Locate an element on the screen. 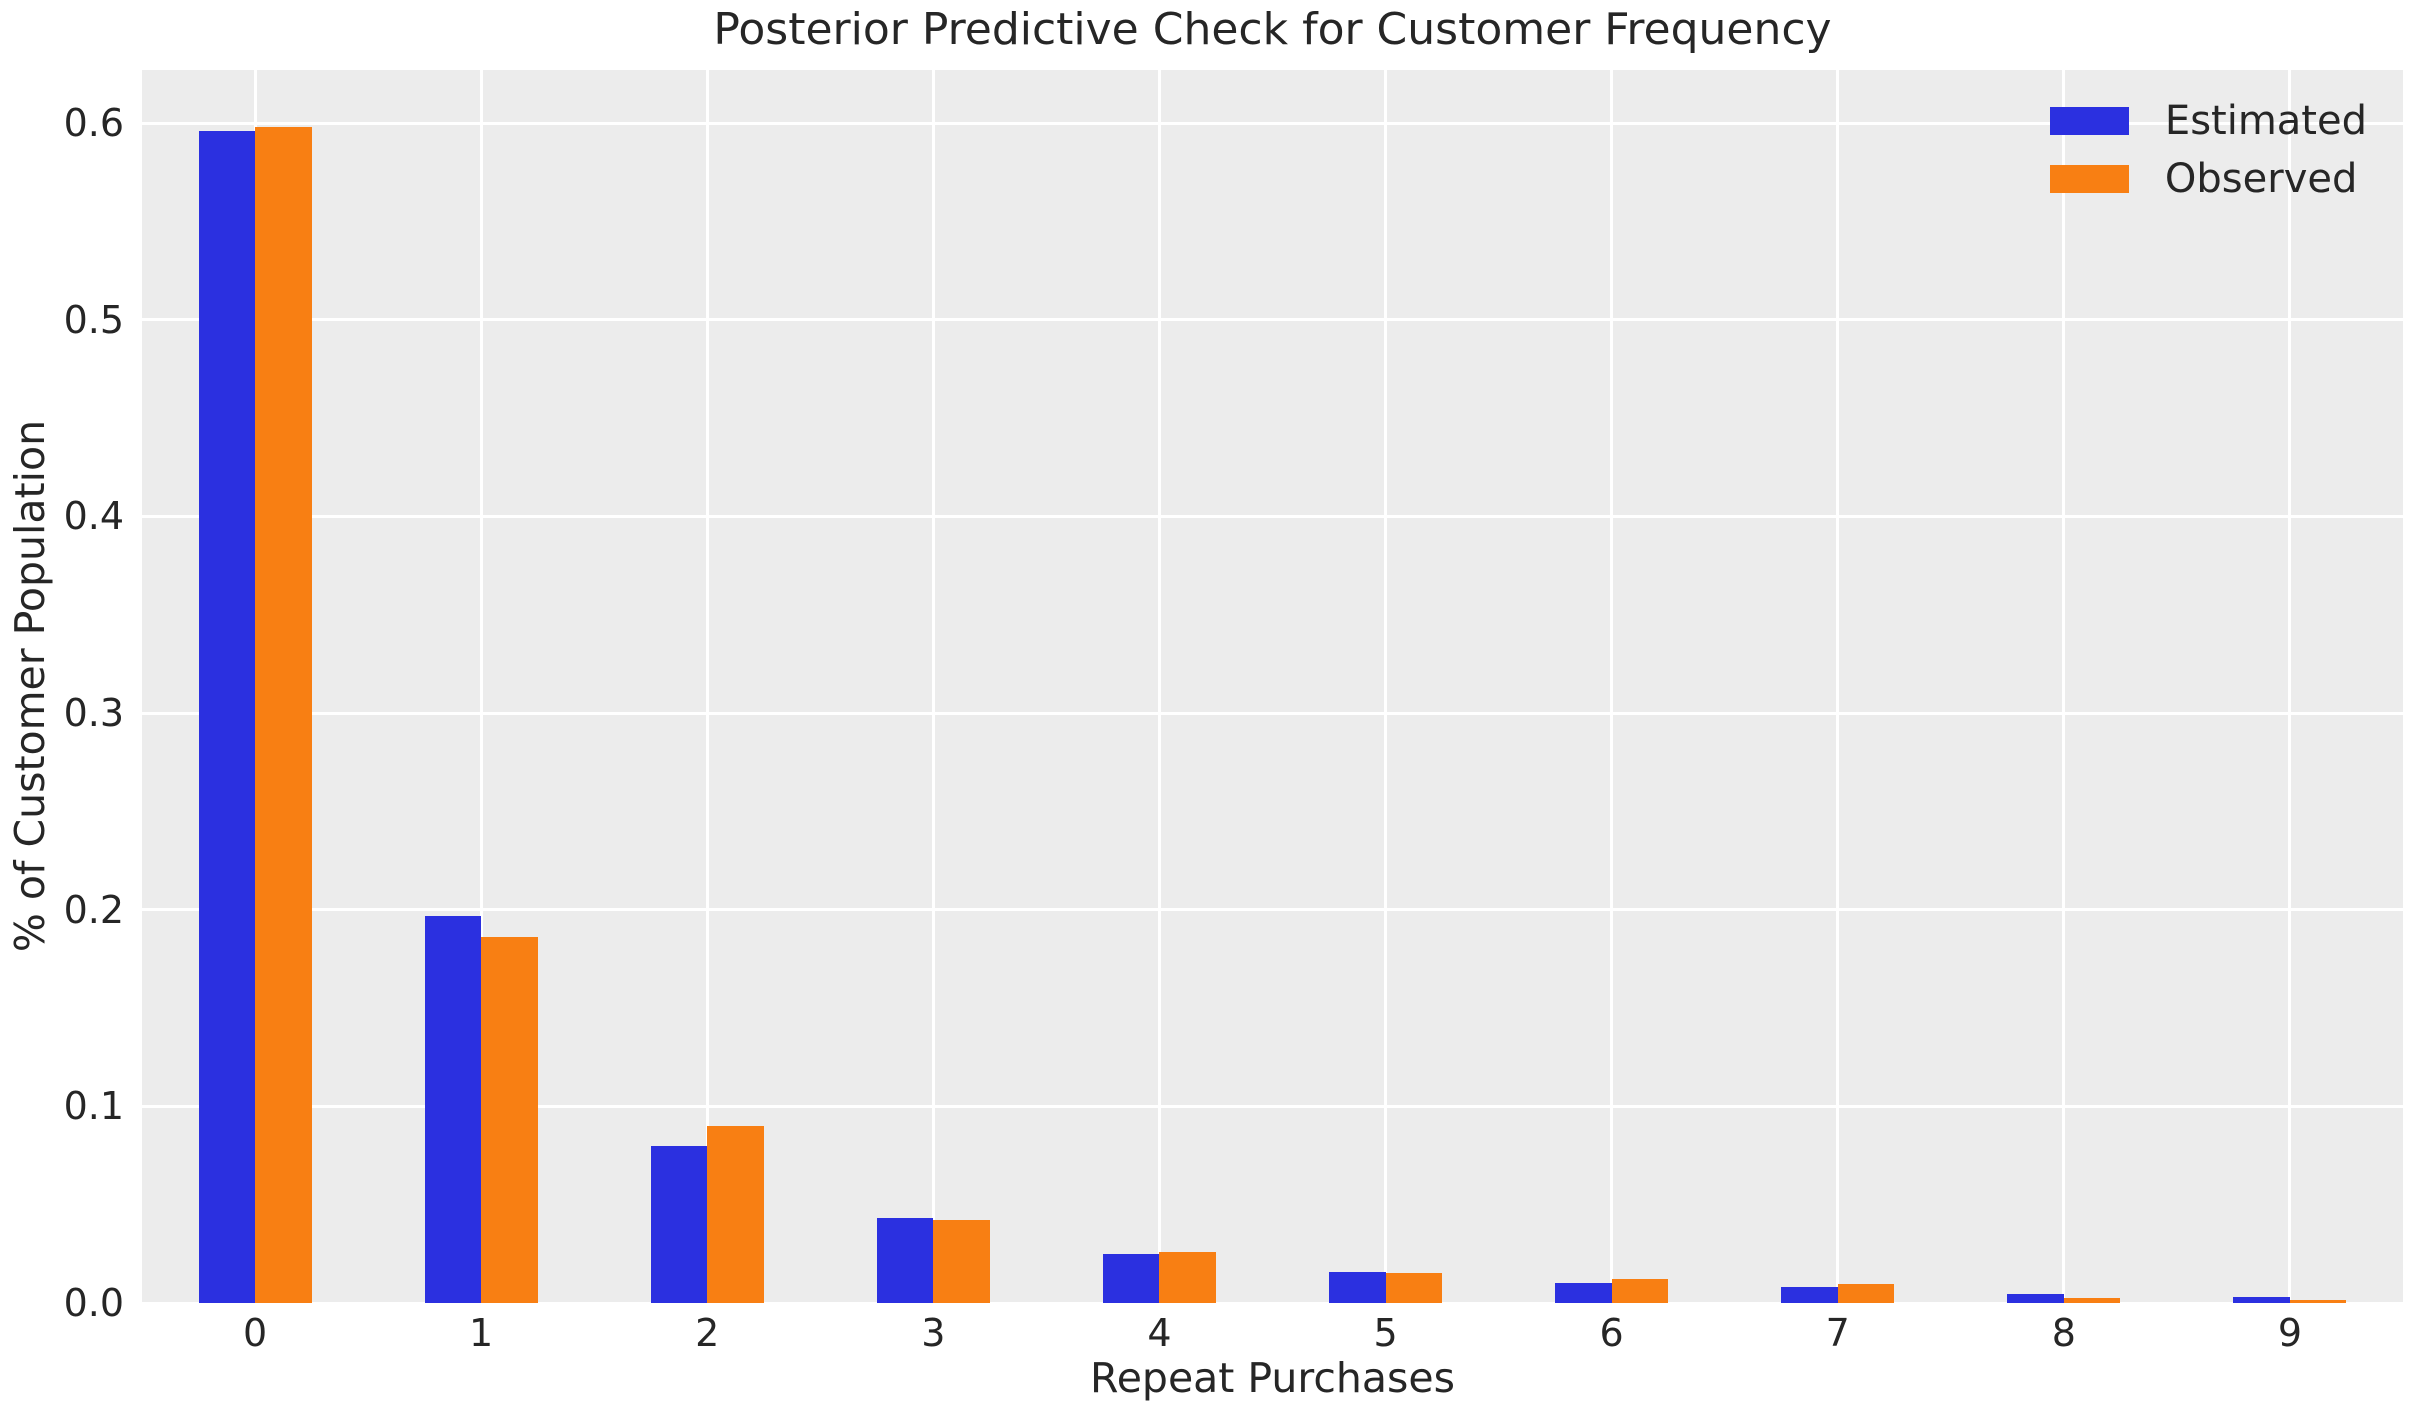 The height and width of the screenshot is (1423, 2423). x-tick-label: 3 is located at coordinates (933, 1333).